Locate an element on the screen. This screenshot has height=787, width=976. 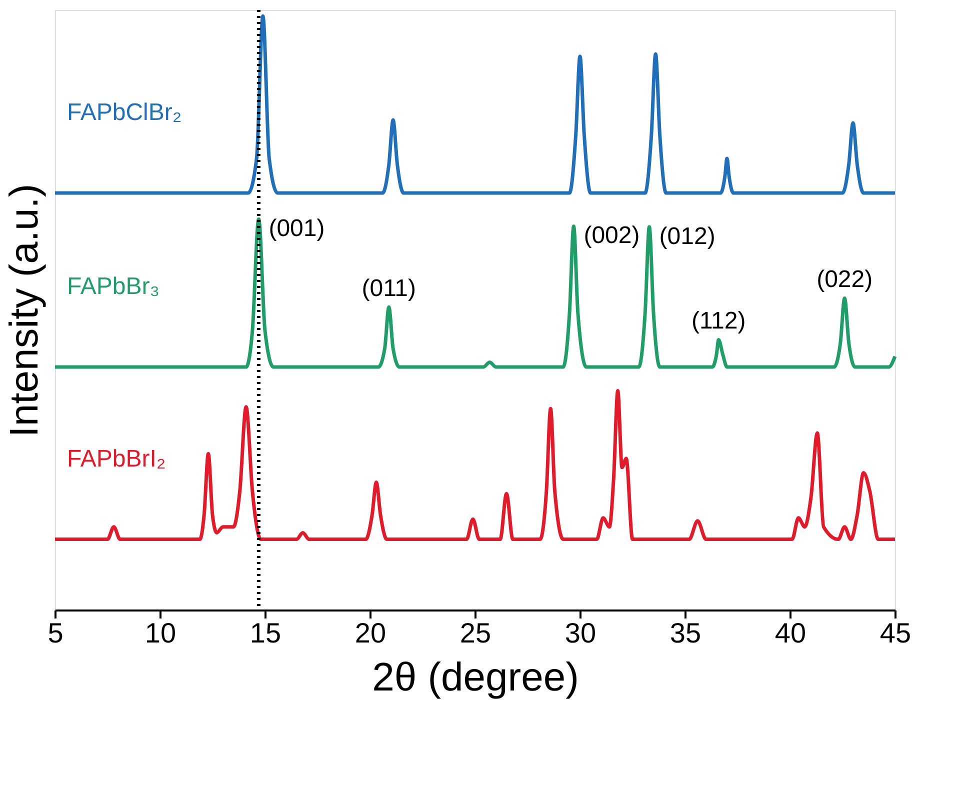
x-tick-label: 40 is located at coordinates (790, 633).